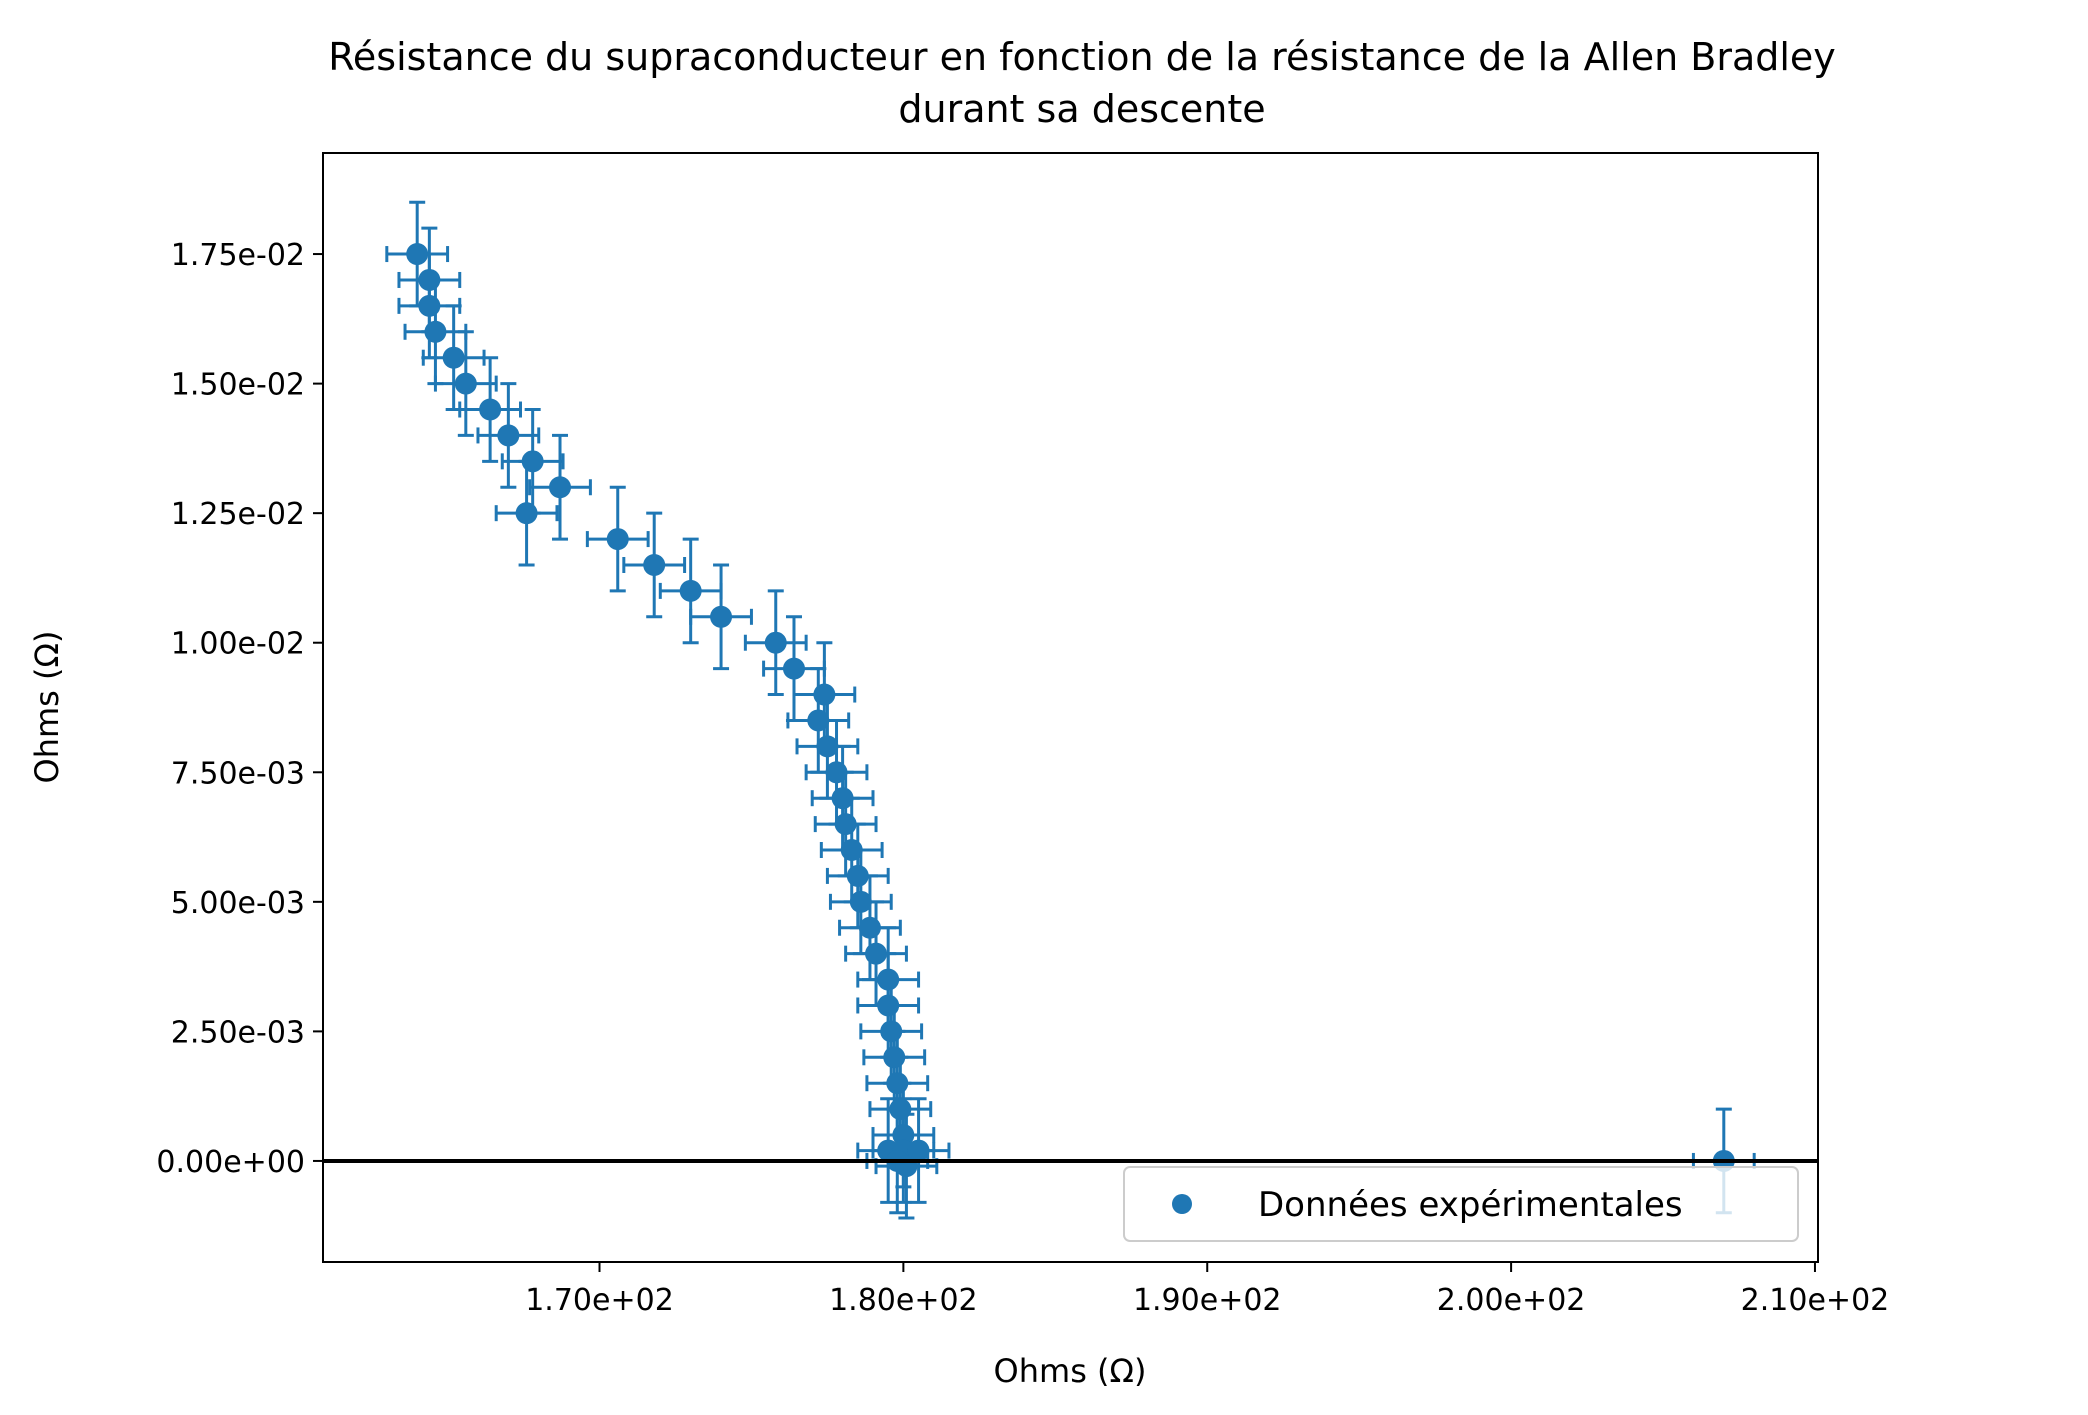 This screenshot has width=2088, height=1415. Describe the element at coordinates (1511, 1300) in the screenshot. I see `x-tick-label: 2.00e+02` at that location.